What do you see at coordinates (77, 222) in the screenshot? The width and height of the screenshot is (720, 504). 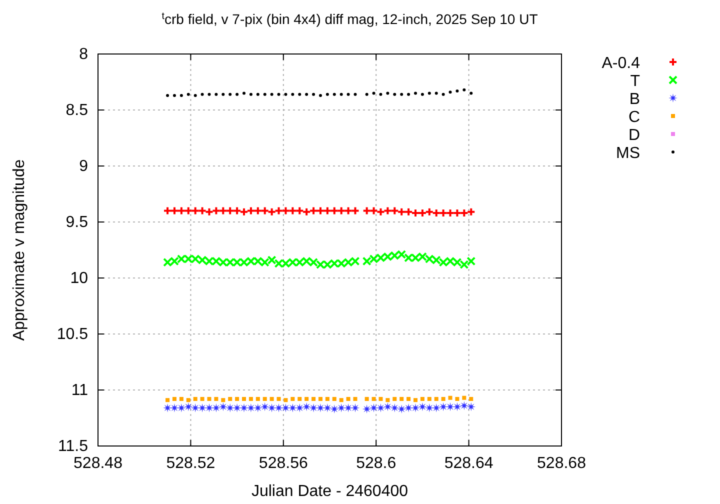 I see `y-tick-label: 9.5` at bounding box center [77, 222].